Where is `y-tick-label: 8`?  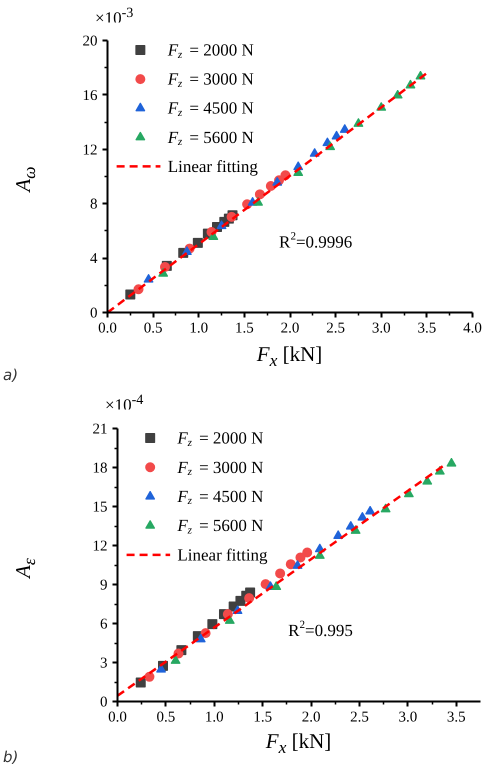
y-tick-label: 8 is located at coordinates (94, 204).